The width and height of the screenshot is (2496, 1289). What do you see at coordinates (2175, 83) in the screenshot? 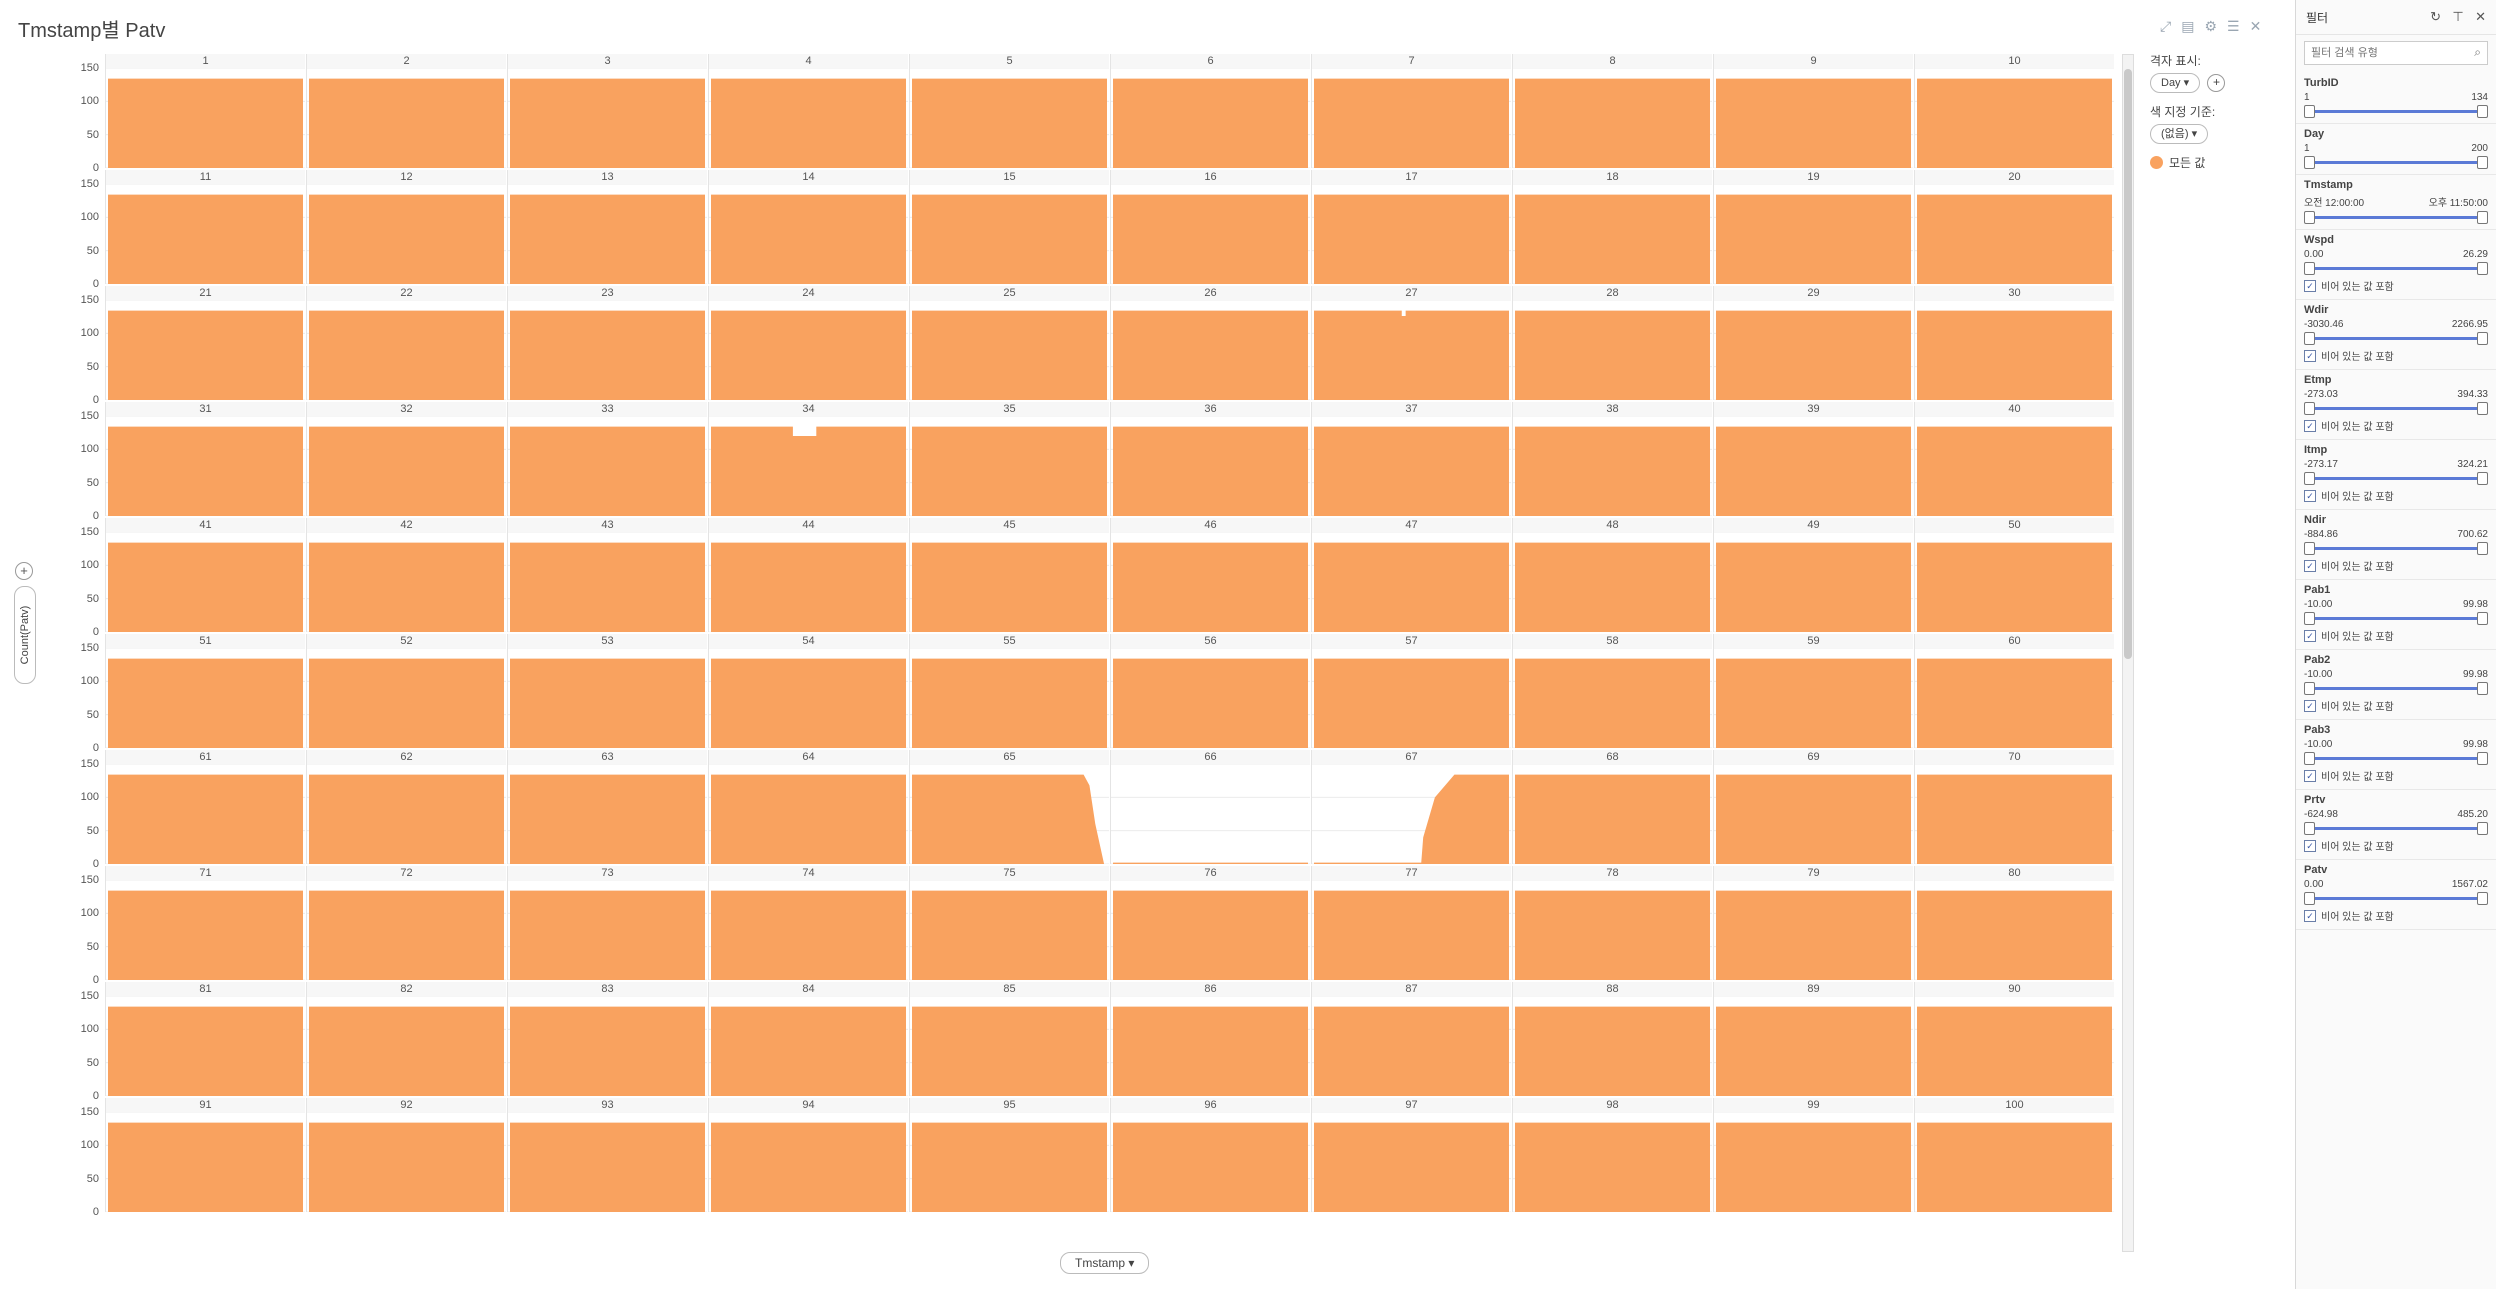
I see `grid-selector: Day ▾` at bounding box center [2175, 83].